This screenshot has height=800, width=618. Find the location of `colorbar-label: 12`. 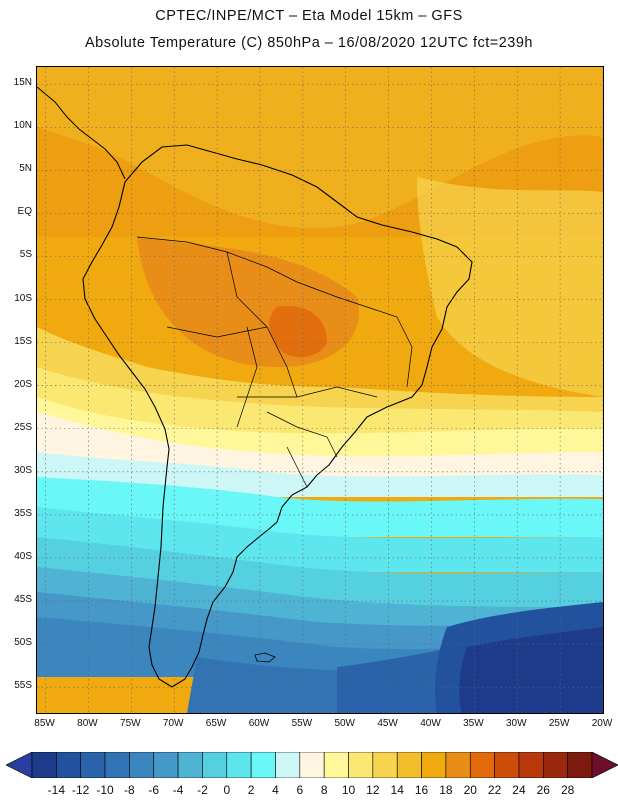

colorbar-label: 12 is located at coordinates (373, 790).